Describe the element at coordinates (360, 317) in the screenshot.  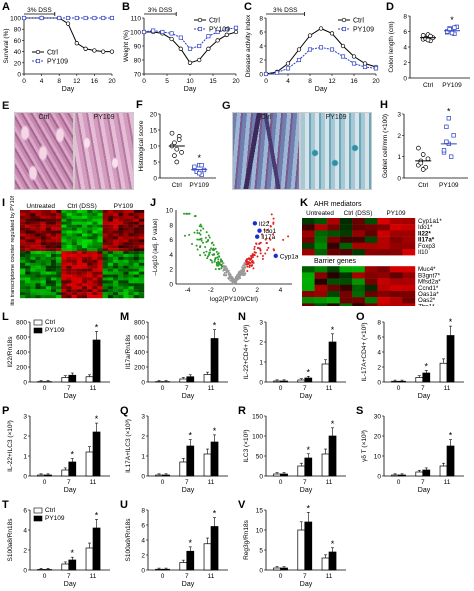
I see `panel-label-O: O` at that location.